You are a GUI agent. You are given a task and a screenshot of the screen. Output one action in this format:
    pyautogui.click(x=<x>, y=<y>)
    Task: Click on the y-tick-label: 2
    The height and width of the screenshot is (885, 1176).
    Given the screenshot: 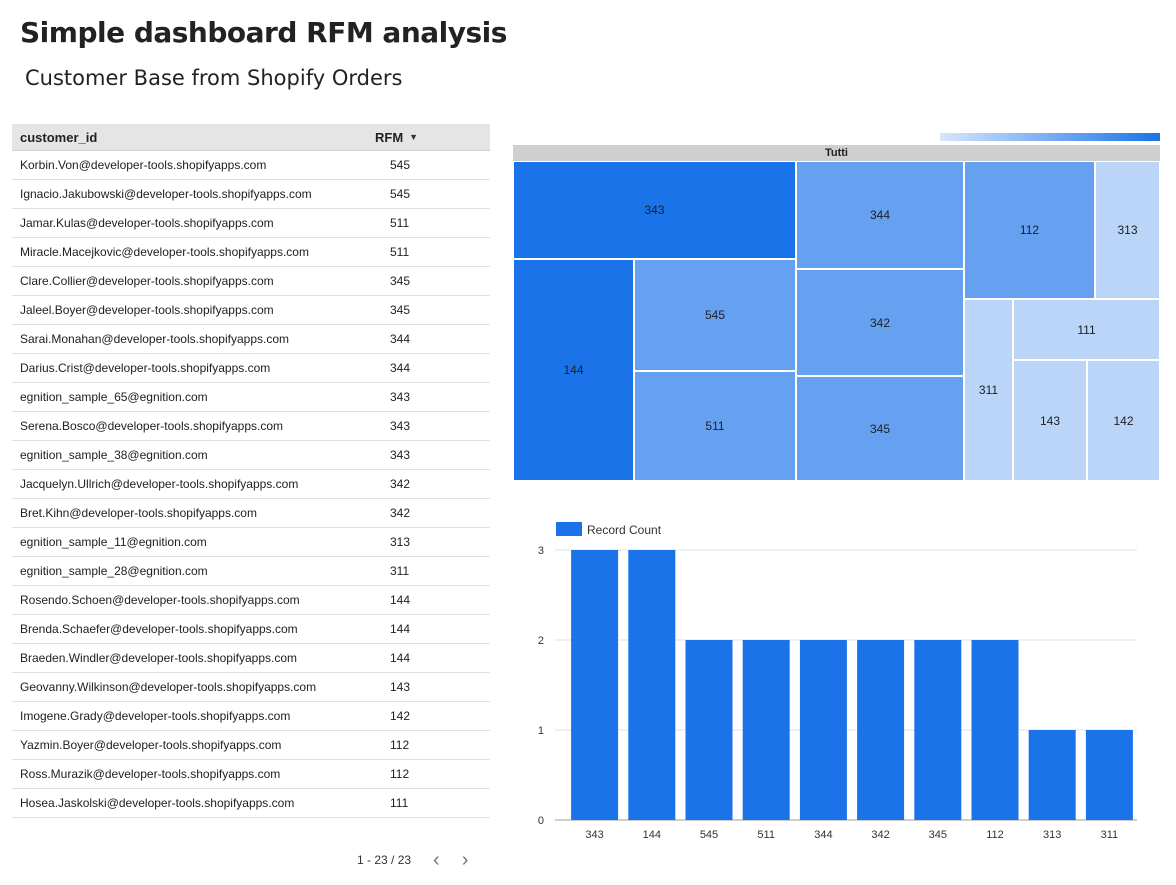 What is the action you would take?
    pyautogui.click(x=541, y=641)
    